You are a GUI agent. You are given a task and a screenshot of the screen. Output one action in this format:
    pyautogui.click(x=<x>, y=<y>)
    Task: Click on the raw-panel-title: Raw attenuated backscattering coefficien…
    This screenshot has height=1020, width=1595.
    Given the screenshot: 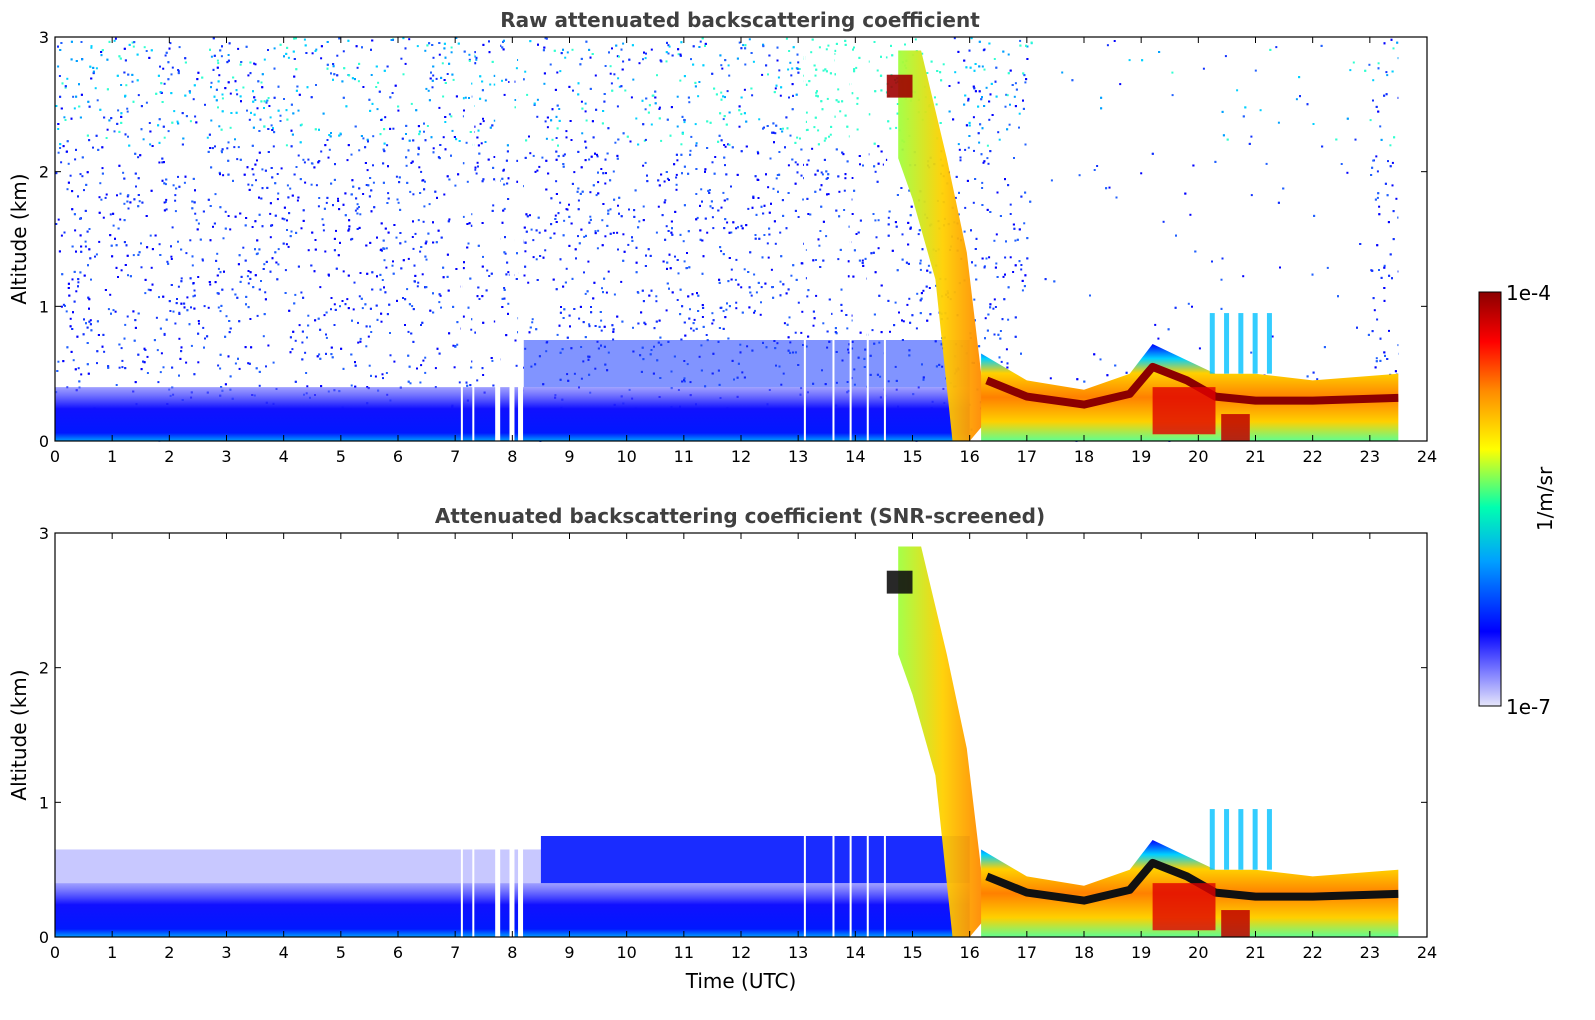 What is the action you would take?
    pyautogui.click(x=740, y=20)
    